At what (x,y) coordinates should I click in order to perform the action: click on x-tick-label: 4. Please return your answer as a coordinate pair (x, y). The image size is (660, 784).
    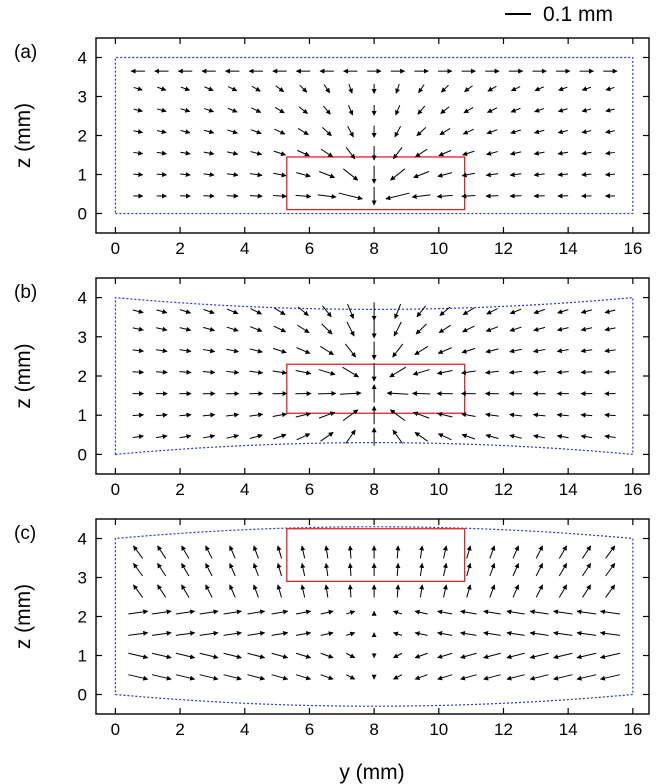
    Looking at the image, I should click on (244, 729).